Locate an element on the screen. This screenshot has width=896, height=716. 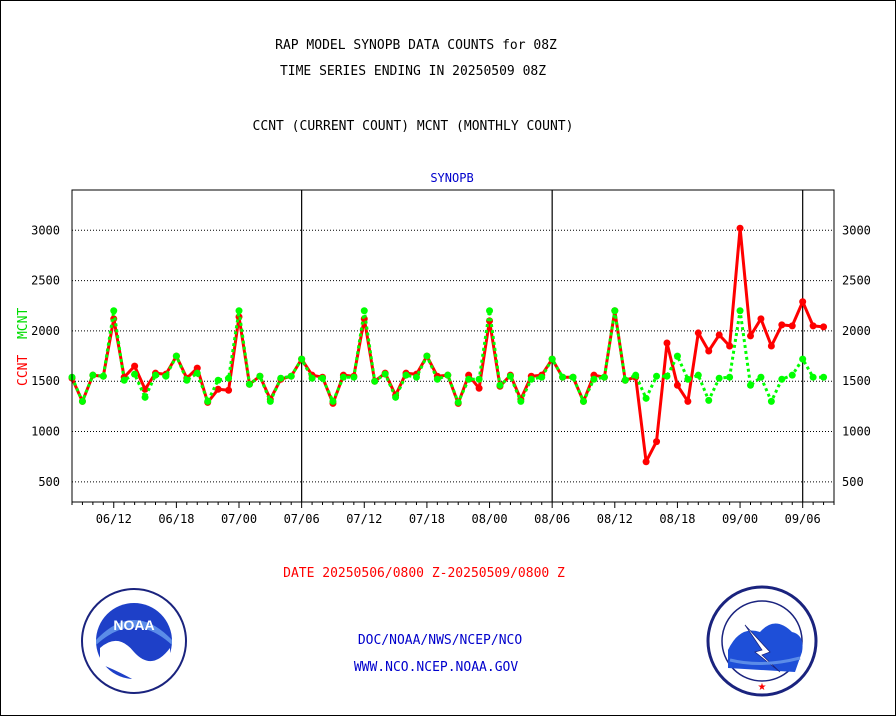
x-tick-label: 07/12 is located at coordinates (364, 519).